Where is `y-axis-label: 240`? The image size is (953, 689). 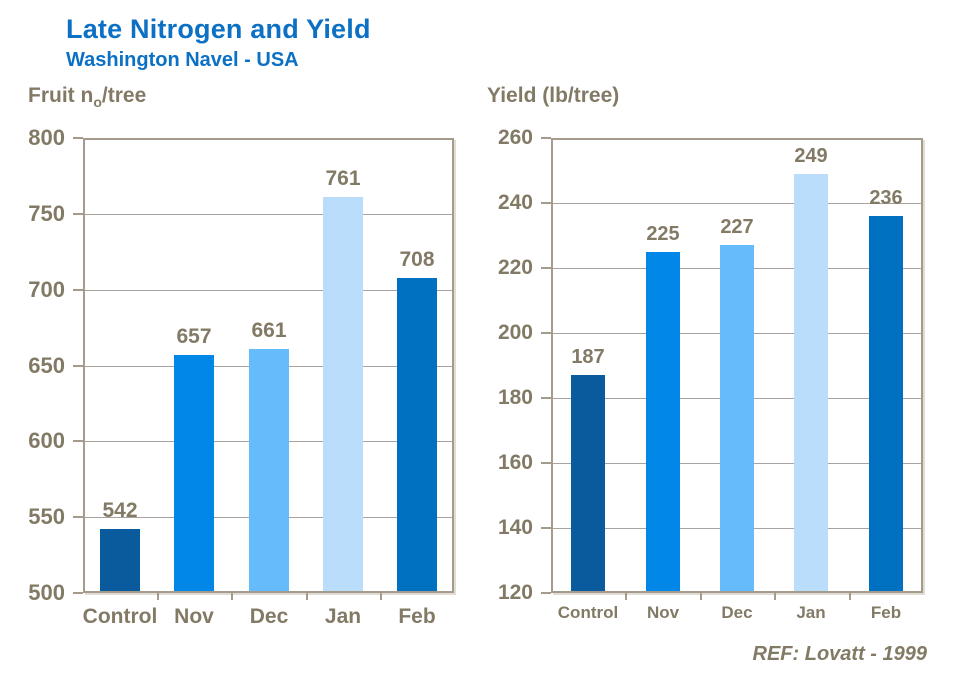 y-axis-label: 240 is located at coordinates (515, 202).